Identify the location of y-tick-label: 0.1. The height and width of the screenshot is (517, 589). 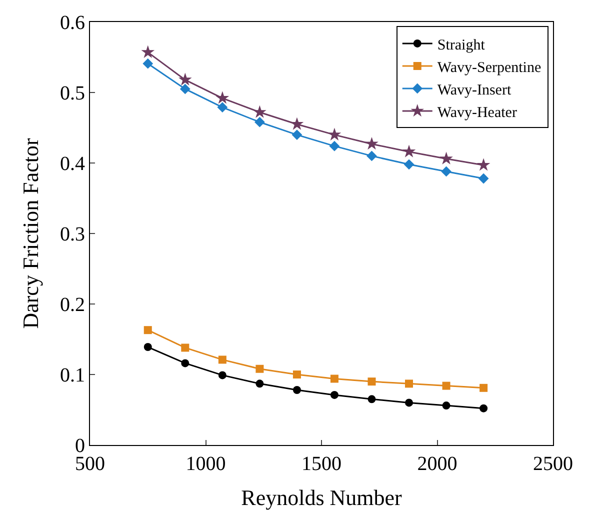
(72, 375).